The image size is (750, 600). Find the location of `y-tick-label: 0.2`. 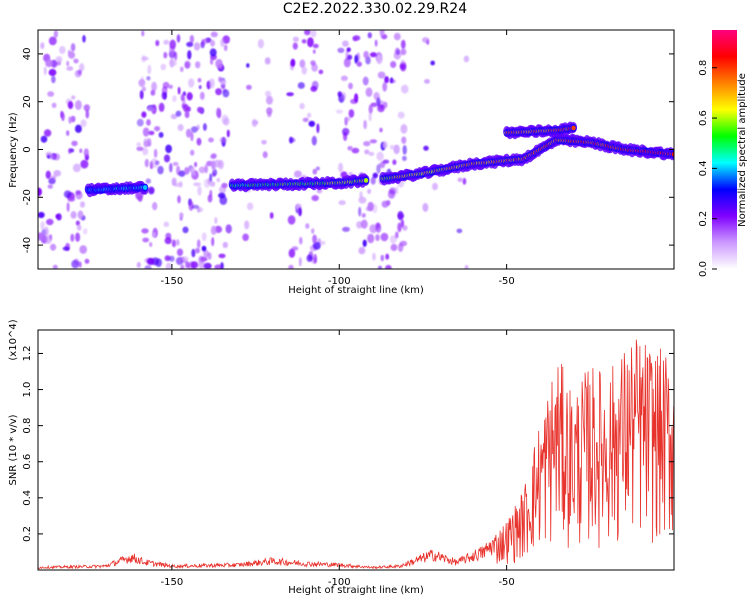

y-tick-label: 0.2 is located at coordinates (27, 534).